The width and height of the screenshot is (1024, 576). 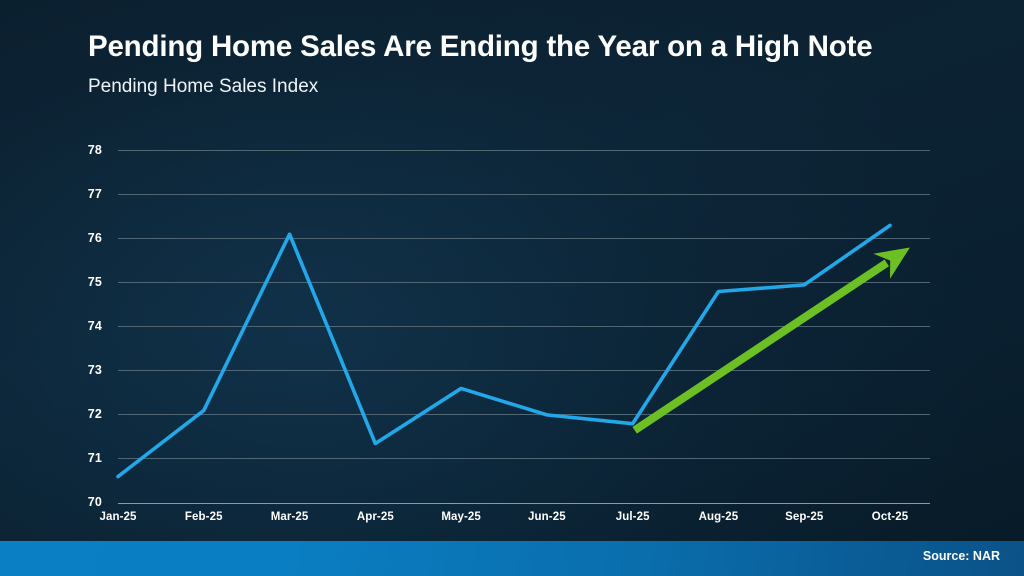 I want to click on footer-bar: Source: NAR, so click(x=512, y=558).